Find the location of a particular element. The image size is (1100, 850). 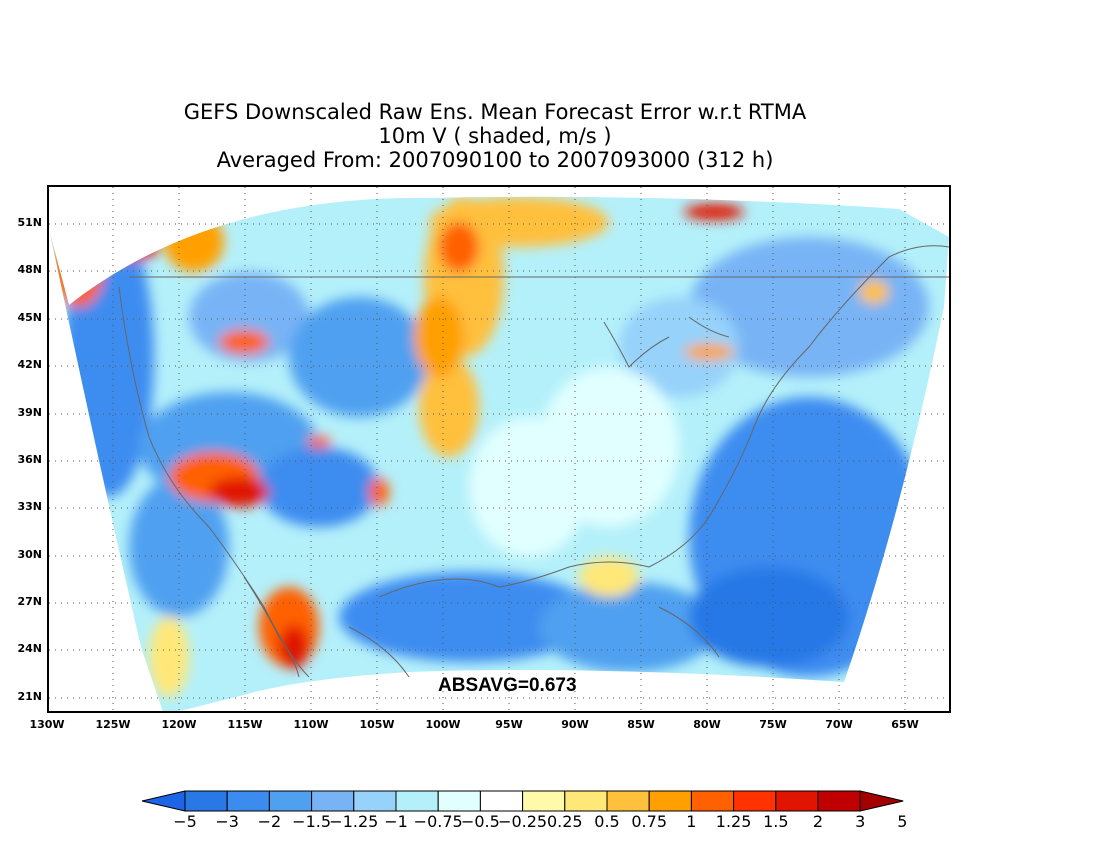

colorbar-tick-label: −1.25 is located at coordinates (354, 821).